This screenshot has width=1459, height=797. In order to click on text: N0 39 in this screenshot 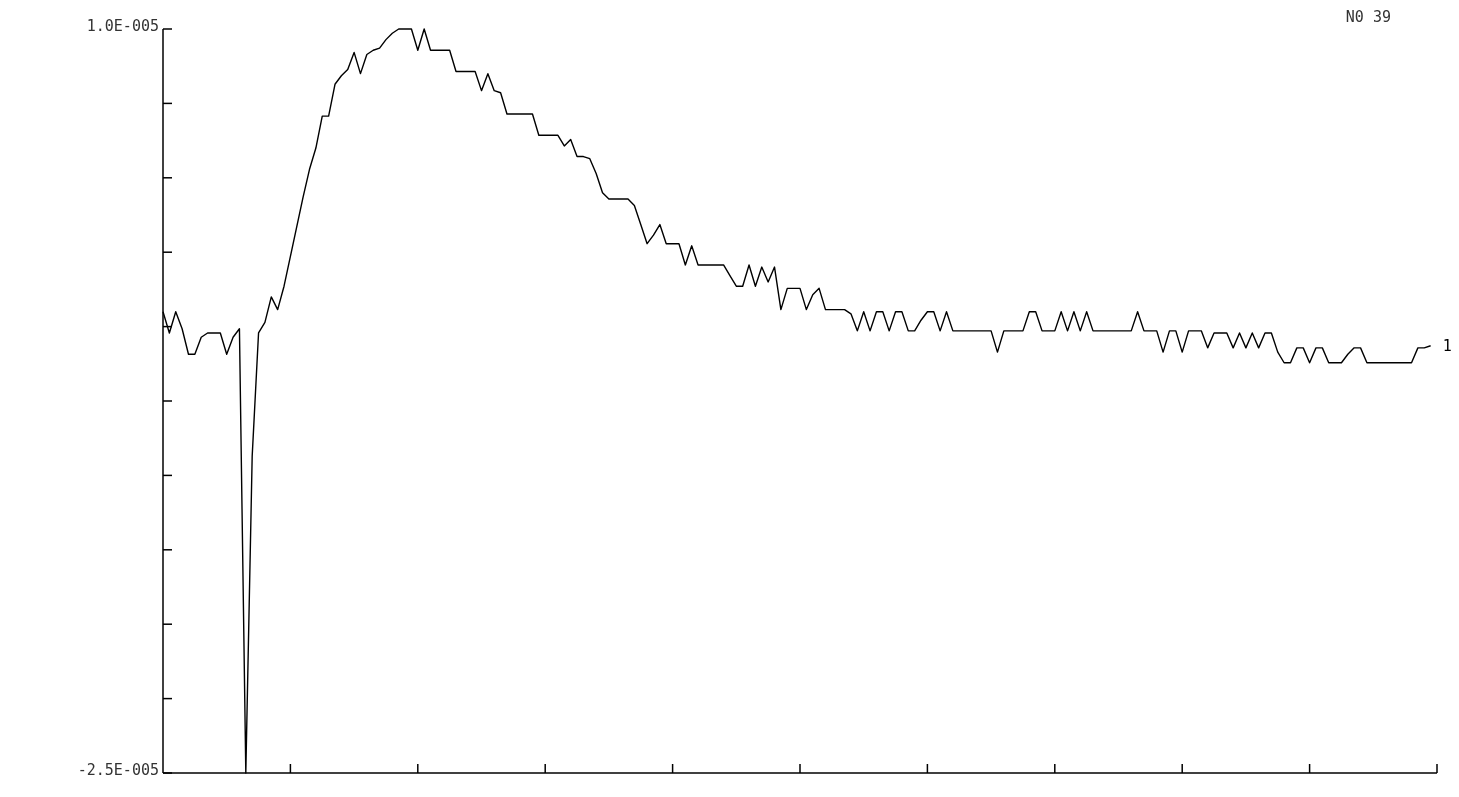, I will do `click(1368, 17)`.